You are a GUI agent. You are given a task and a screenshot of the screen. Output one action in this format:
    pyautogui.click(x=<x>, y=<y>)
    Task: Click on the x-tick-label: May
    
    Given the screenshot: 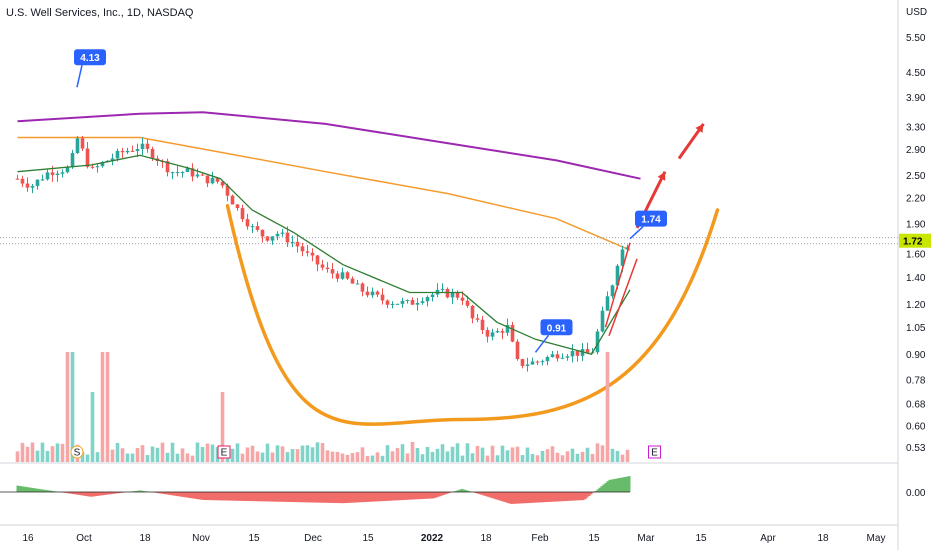 What is the action you would take?
    pyautogui.click(x=876, y=538)
    